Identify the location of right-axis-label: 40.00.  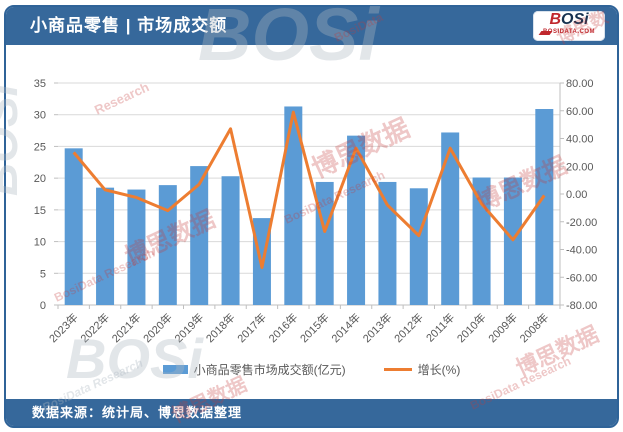
(580, 140).